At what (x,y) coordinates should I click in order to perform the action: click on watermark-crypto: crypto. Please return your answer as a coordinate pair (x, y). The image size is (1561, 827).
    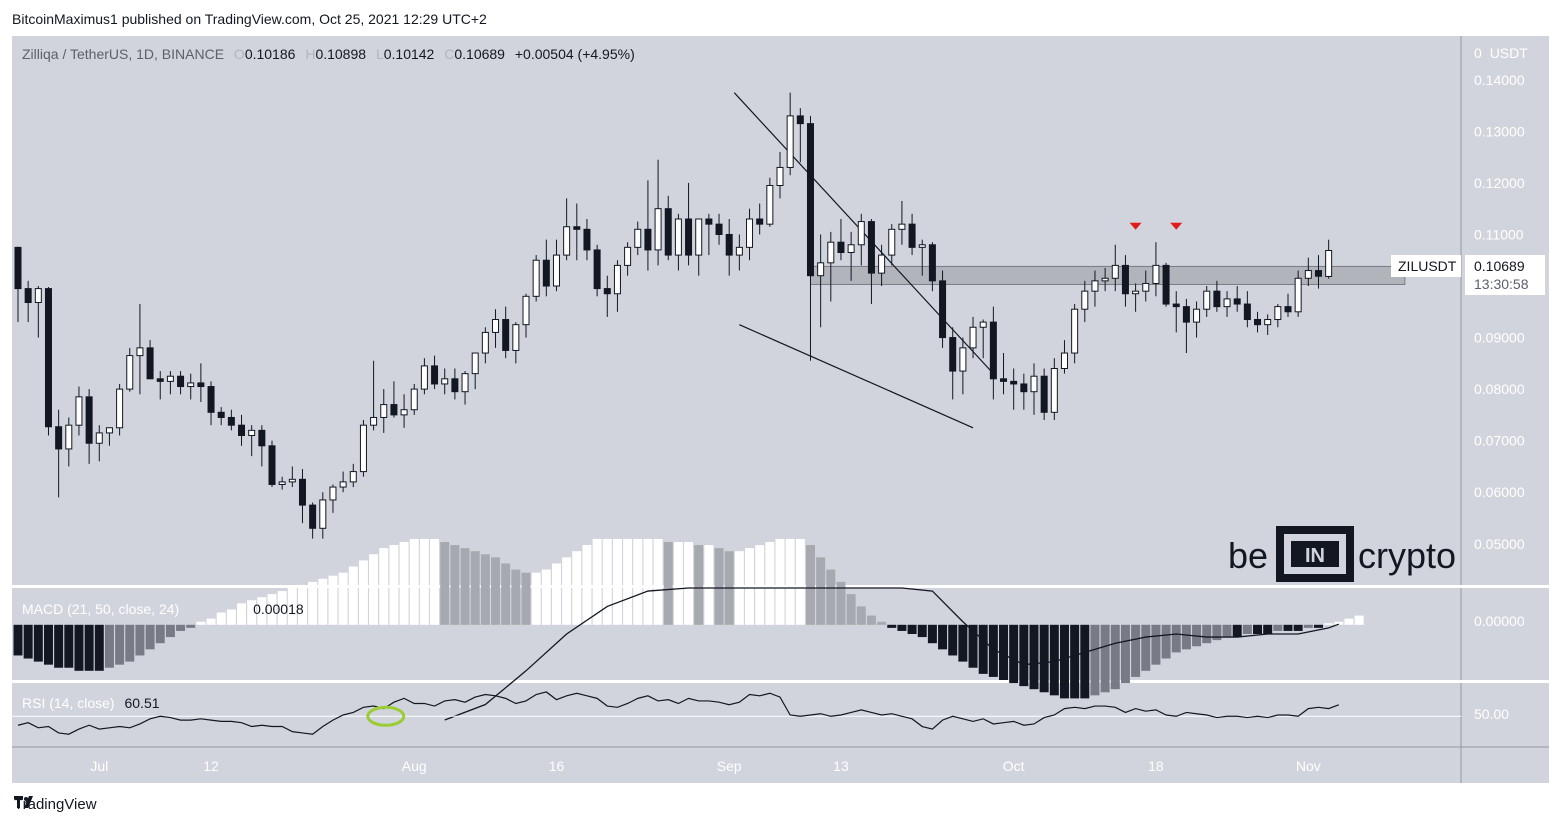
    Looking at the image, I should click on (1407, 555).